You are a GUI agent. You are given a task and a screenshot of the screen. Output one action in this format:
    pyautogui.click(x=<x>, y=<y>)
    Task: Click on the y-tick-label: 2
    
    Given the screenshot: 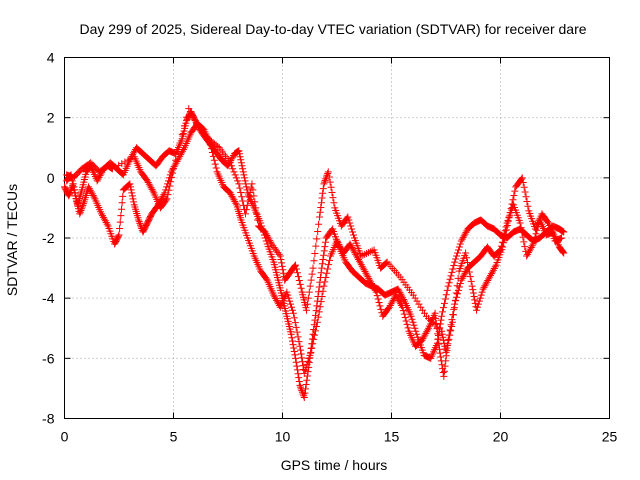 What is the action you would take?
    pyautogui.click(x=51, y=118)
    